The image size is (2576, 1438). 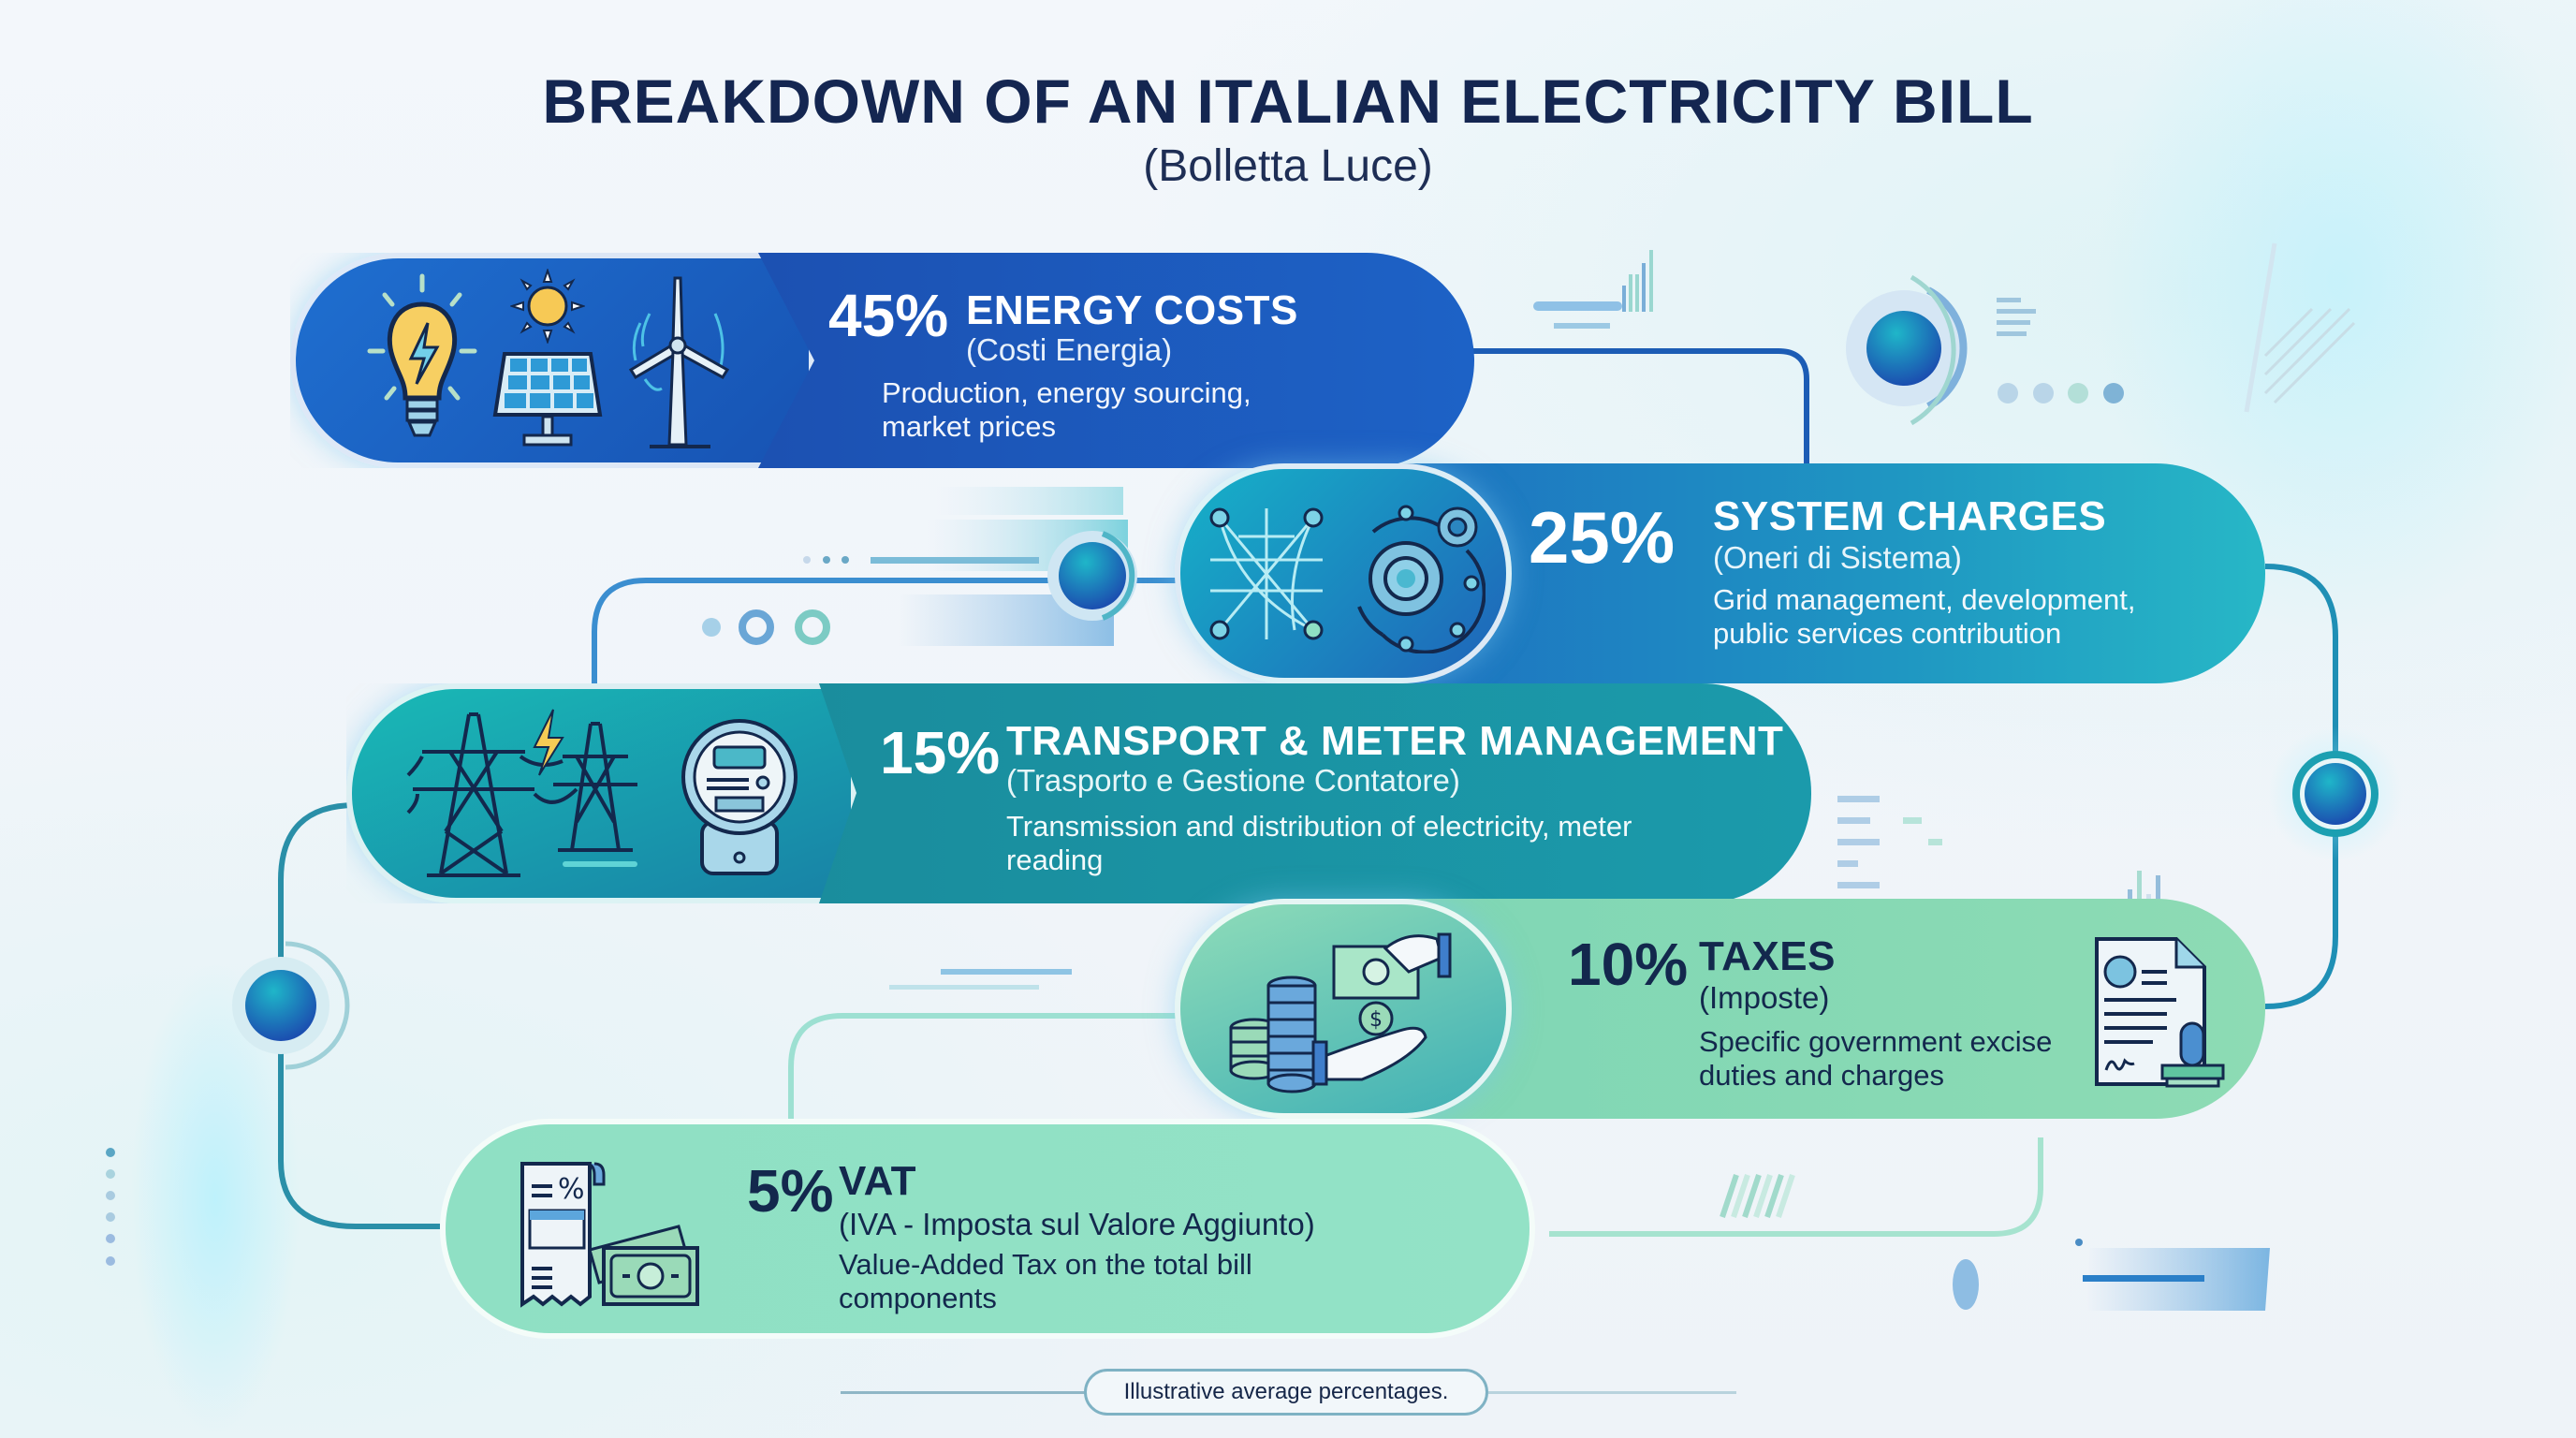 I want to click on sun-icon, so click(x=547, y=306).